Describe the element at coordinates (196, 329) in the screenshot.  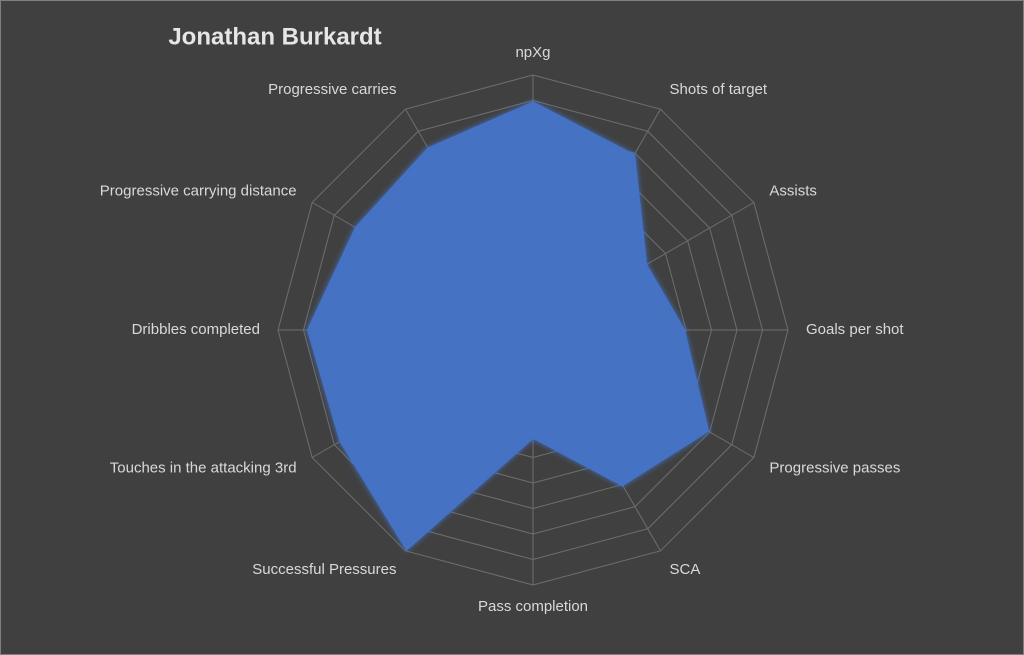
I see `axis-label: Dribbles completed` at that location.